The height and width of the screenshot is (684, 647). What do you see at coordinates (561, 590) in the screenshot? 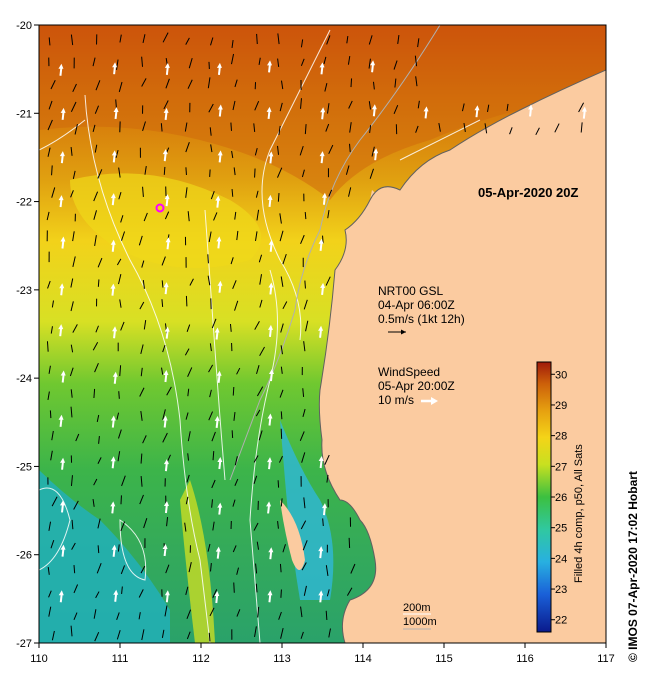
I see `colorbar-tick-label: 23` at bounding box center [561, 590].